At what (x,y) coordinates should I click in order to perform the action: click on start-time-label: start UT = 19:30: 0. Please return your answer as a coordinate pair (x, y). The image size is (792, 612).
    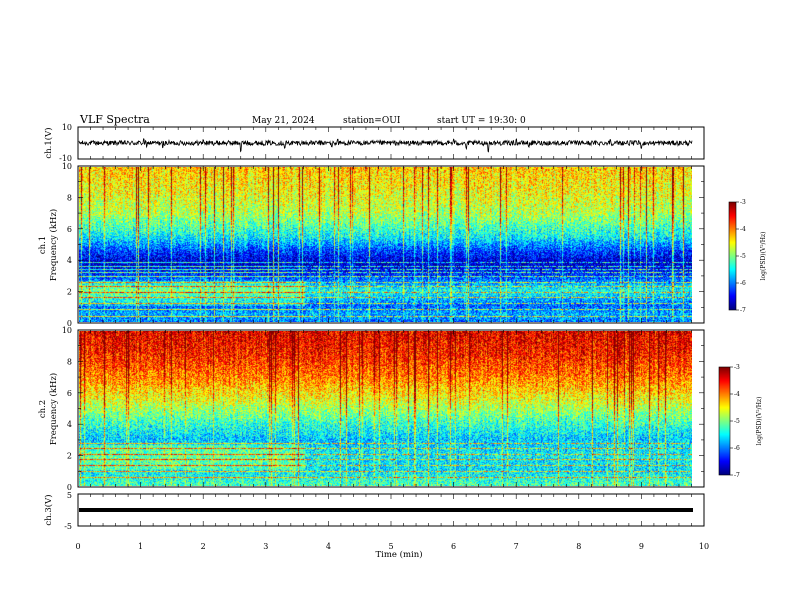
    Looking at the image, I should click on (481, 121).